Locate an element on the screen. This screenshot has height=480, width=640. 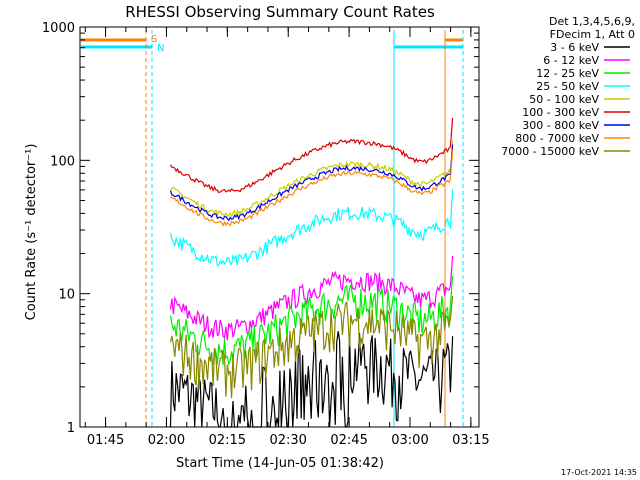
legend-label-7: 300 - 800 keV is located at coordinates (560, 125).